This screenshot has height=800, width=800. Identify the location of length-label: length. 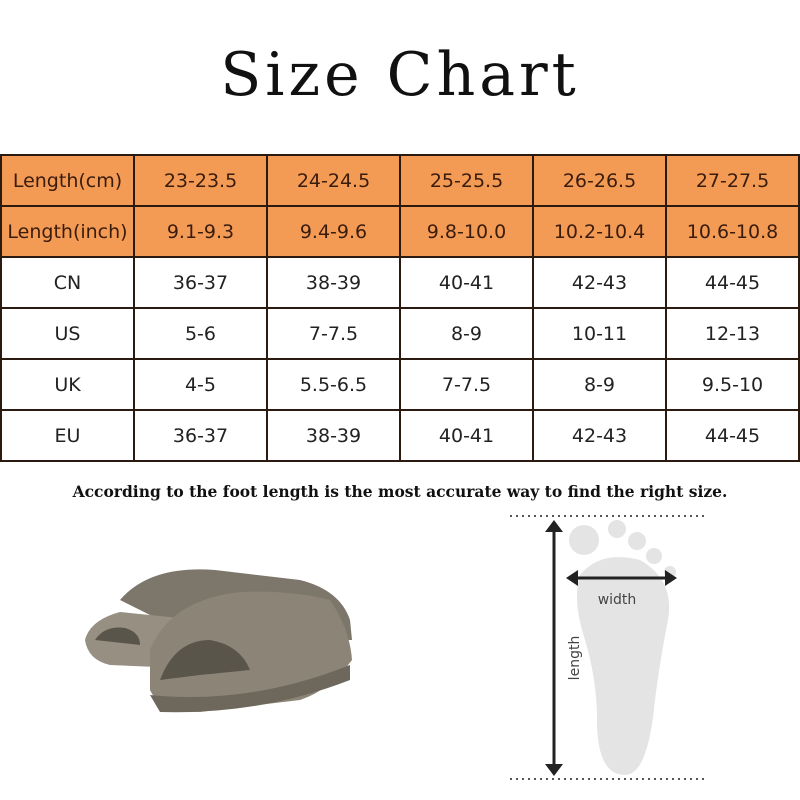
(575, 658).